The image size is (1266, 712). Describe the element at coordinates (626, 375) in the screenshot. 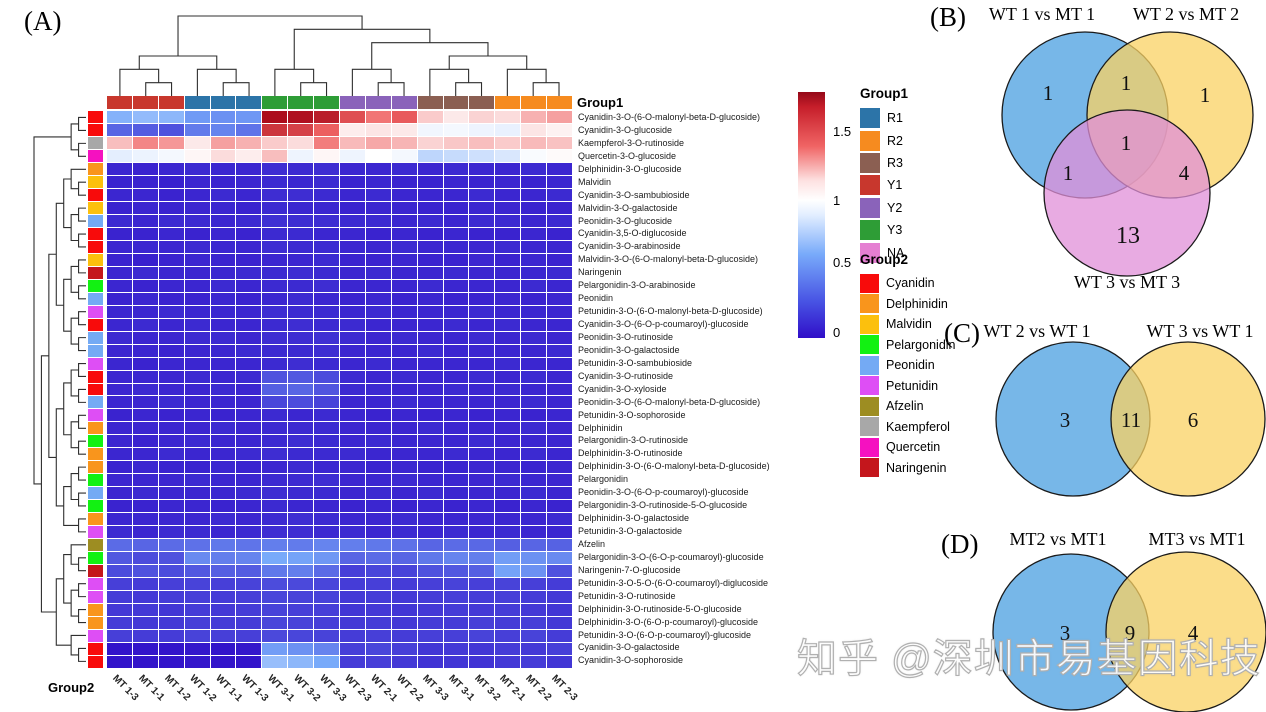

I see `heatmap-row-label: Cyanidin-3-O-rutinoside` at that location.